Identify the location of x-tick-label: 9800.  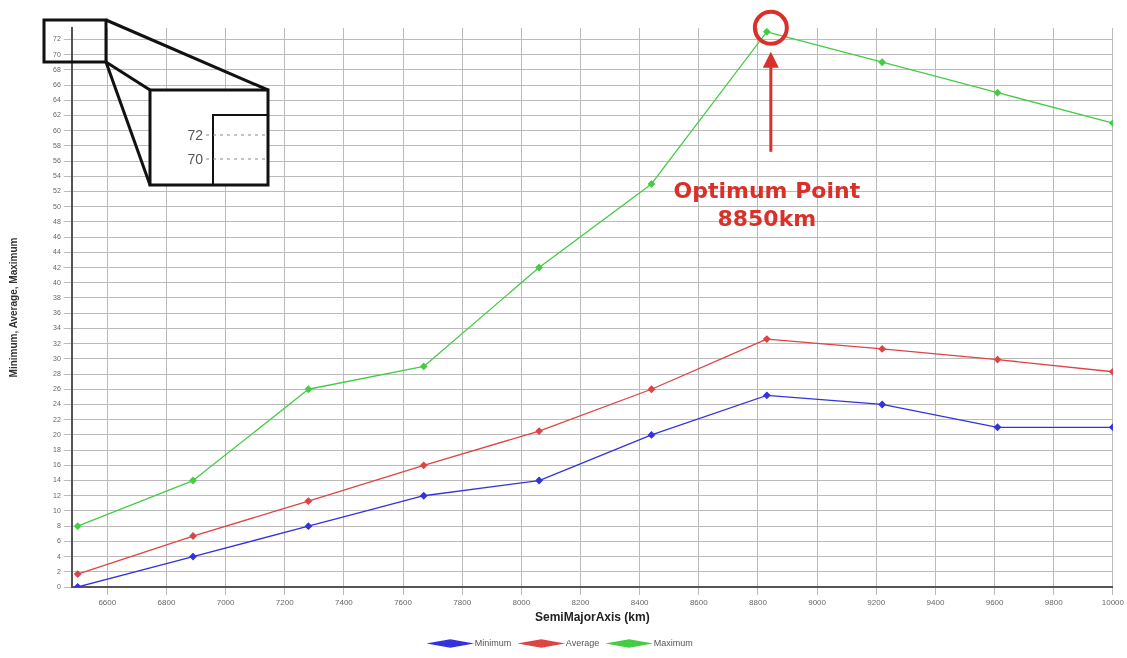
(1054, 602).